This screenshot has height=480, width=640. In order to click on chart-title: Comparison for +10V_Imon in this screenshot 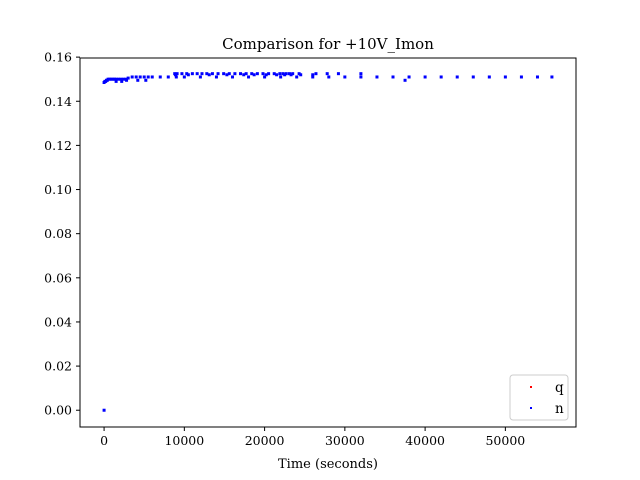, I will do `click(328, 44)`.